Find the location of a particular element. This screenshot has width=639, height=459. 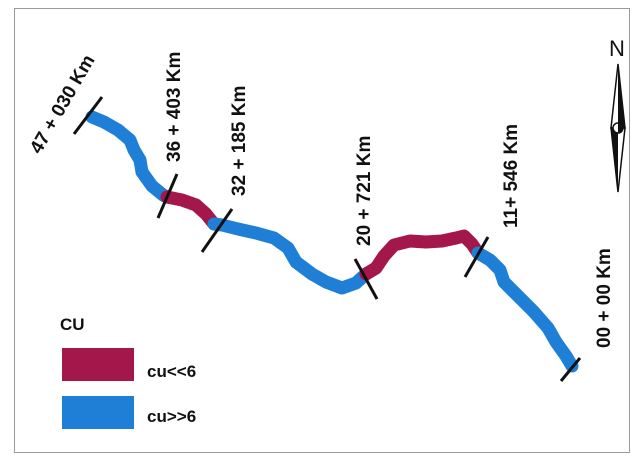

north-label: N is located at coordinates (617, 48).